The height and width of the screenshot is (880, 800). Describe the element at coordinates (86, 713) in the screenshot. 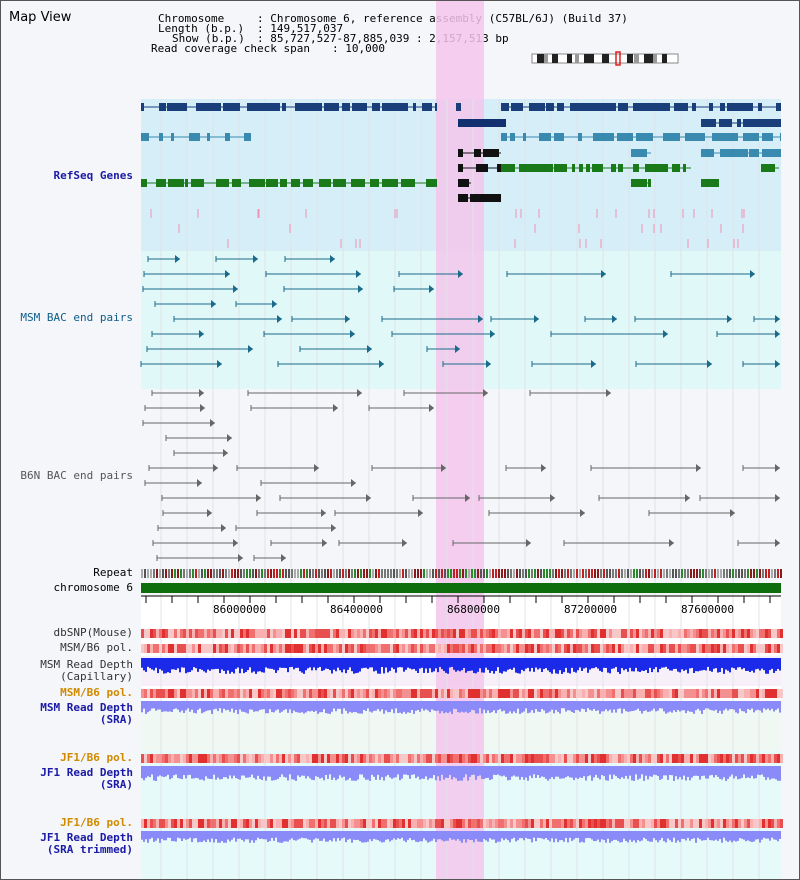

I see `msm-read-depth-sra-label: MSM Read Depth (SRA)` at that location.